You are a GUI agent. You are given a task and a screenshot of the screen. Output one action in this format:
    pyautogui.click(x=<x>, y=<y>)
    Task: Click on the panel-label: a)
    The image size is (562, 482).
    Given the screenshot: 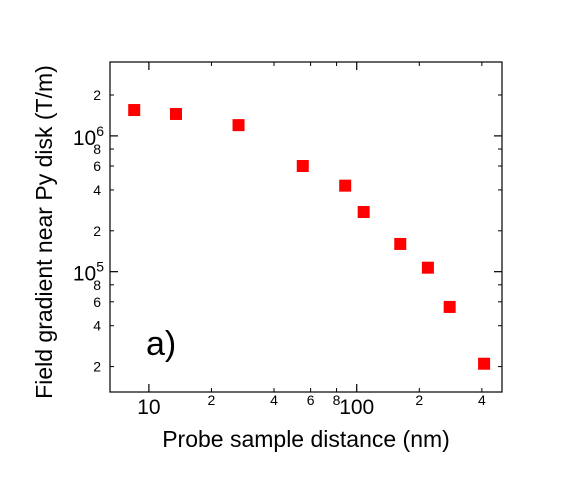 What is the action you would take?
    pyautogui.click(x=161, y=344)
    